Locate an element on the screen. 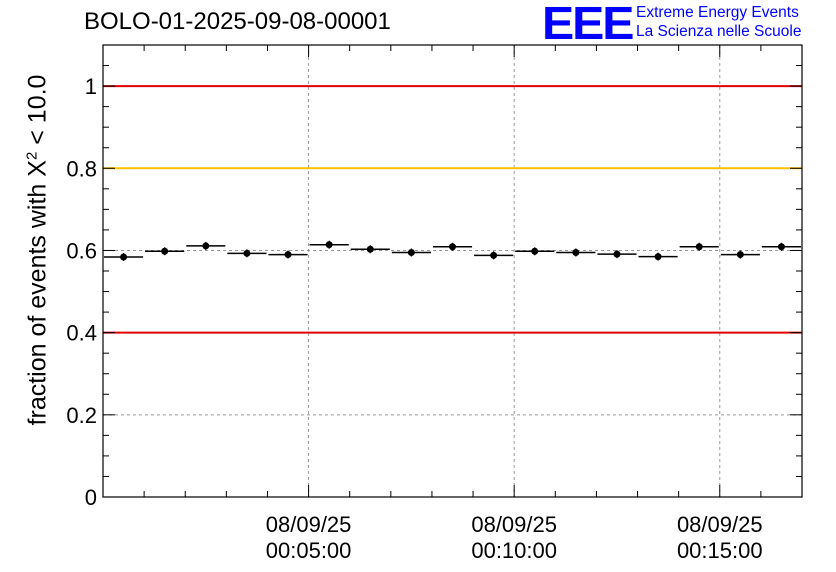 The width and height of the screenshot is (836, 572). y-tick-labels: 0 0.2 0.4 0.6 0.8 1 is located at coordinates (81, 292).